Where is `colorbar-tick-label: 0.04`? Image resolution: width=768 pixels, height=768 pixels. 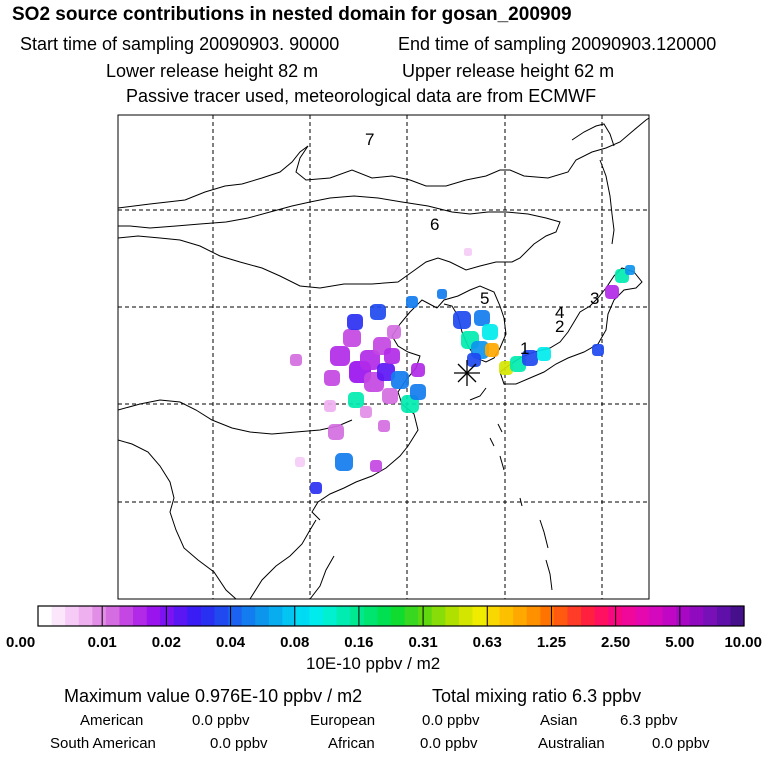
colorbar-tick-label: 0.04 is located at coordinates (231, 642).